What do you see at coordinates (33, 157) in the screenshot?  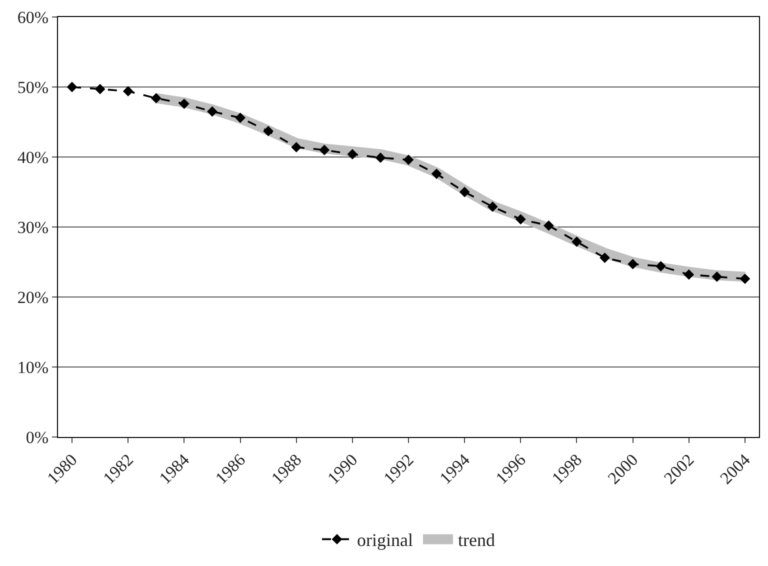 I see `y-tick-label: 40%` at bounding box center [33, 157].